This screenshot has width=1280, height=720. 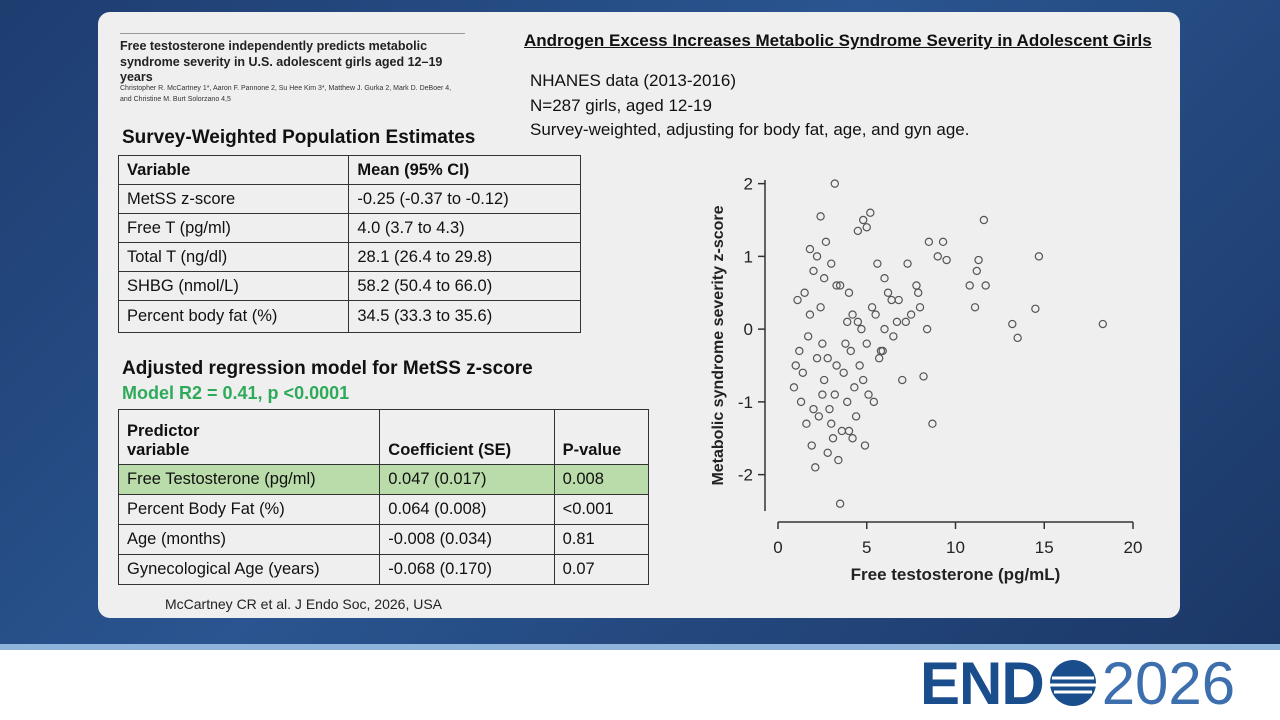 What do you see at coordinates (159, 169) in the screenshot?
I see `header-text: Variable` at bounding box center [159, 169].